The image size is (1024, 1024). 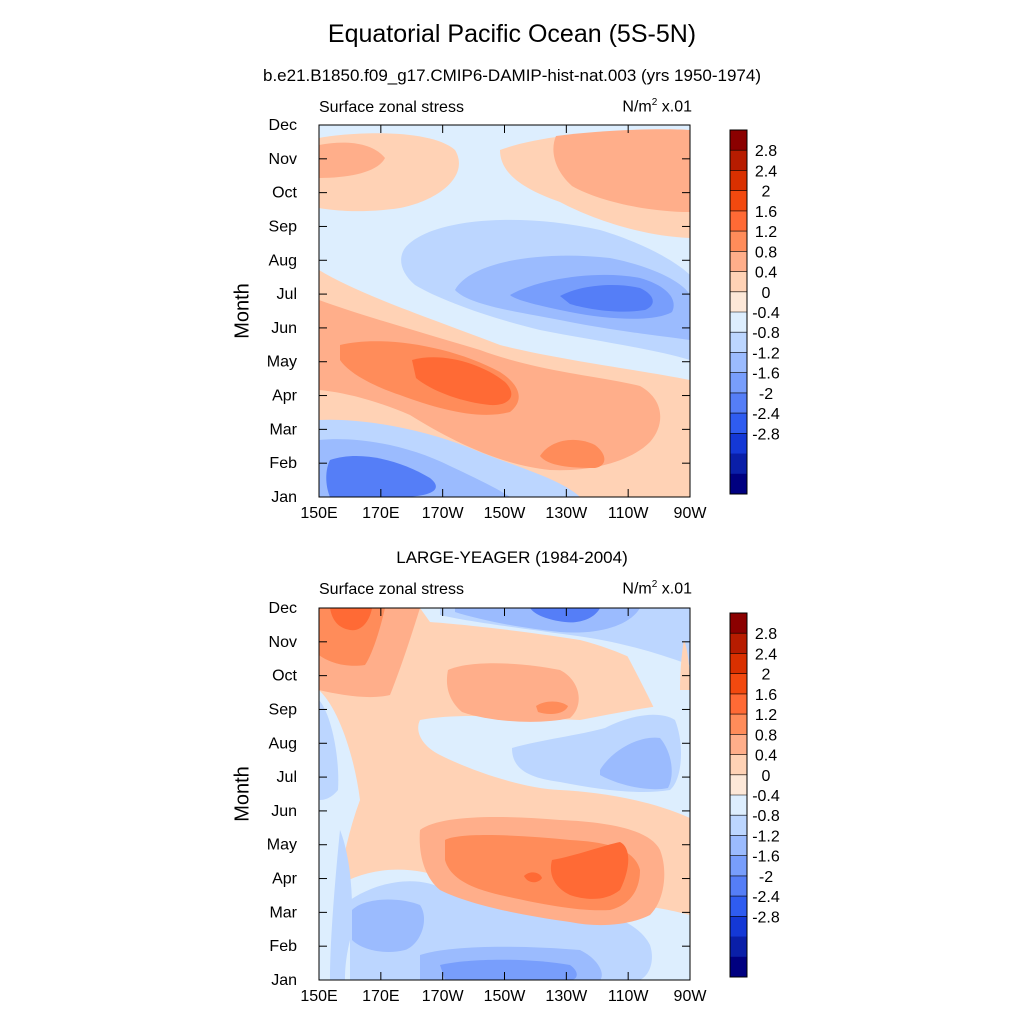 What do you see at coordinates (606, 298) in the screenshot?
I see `panel-1-jul-deep-blue` at bounding box center [606, 298].